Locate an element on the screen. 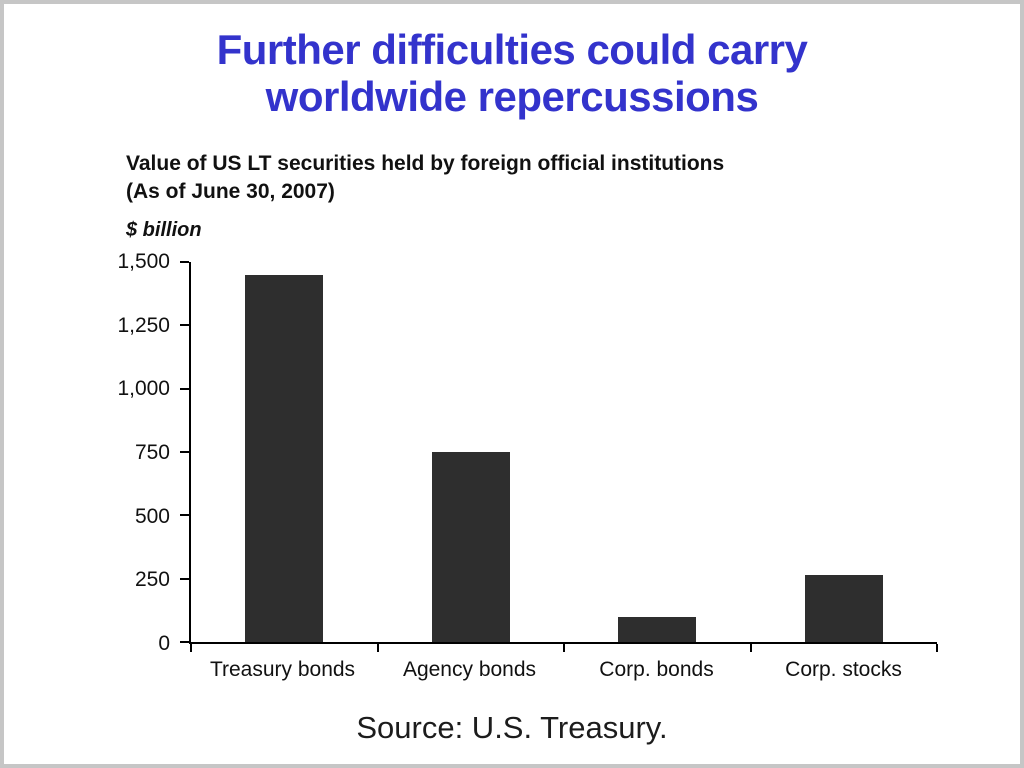 The image size is (1024, 768). chart-heading-line2: (As of June 30, 2007) is located at coordinates (230, 192).